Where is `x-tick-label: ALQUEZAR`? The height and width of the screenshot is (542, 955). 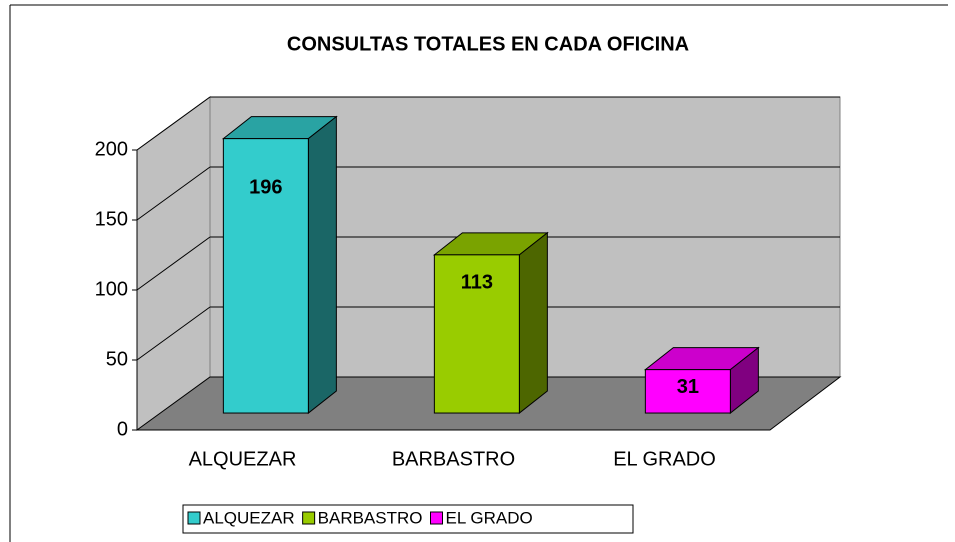
x-tick-label: ALQUEZAR is located at coordinates (243, 459).